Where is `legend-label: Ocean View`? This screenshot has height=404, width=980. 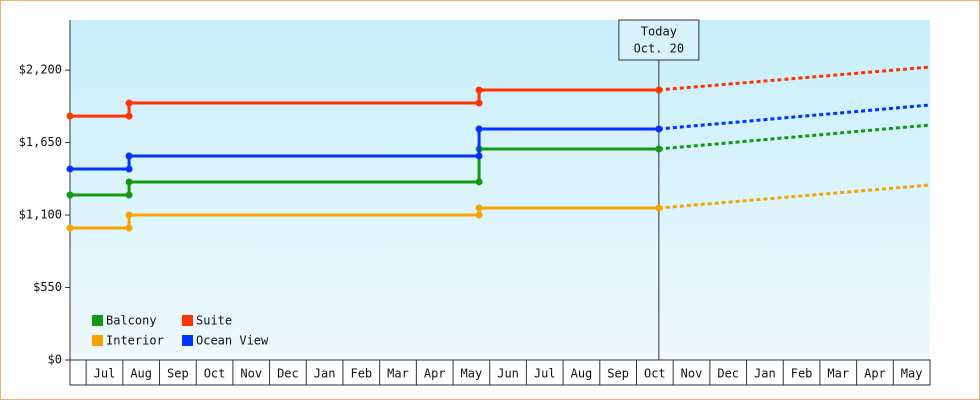
legend-label: Ocean View is located at coordinates (232, 341).